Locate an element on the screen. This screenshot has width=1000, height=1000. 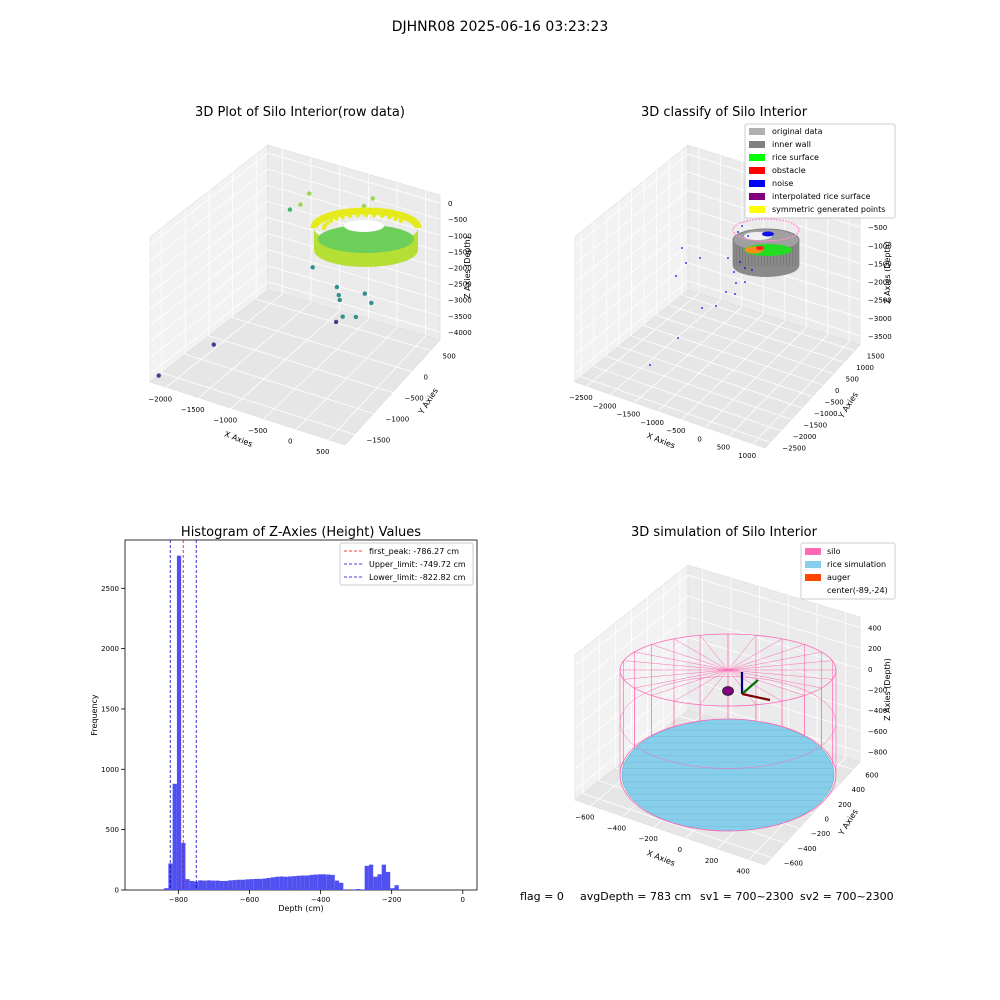
z-tick-label: −1500 is located at coordinates (460, 252).